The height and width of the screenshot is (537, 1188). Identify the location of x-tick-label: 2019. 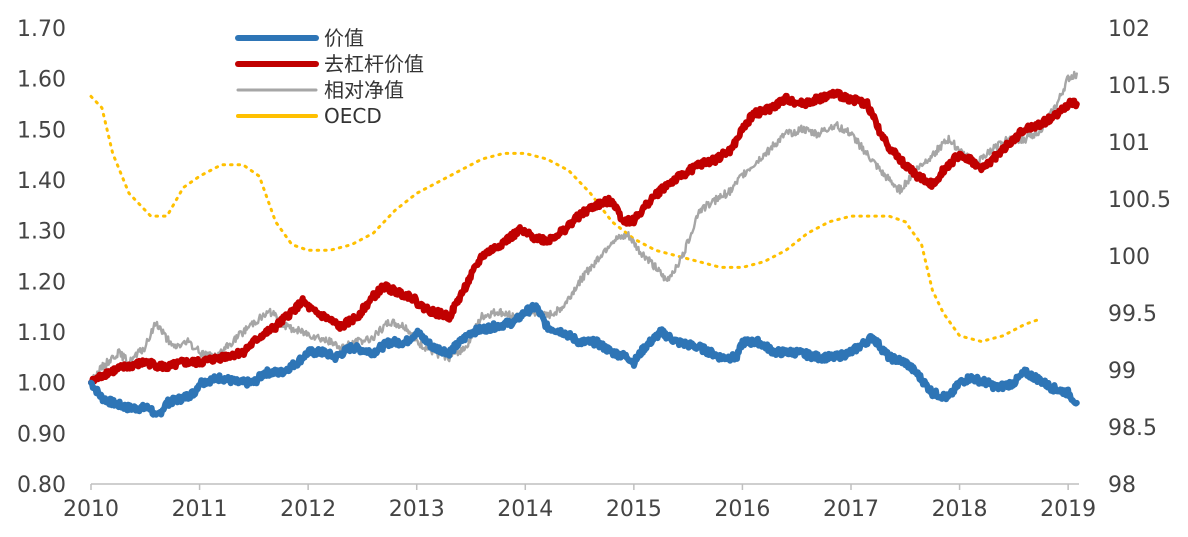
(1068, 509).